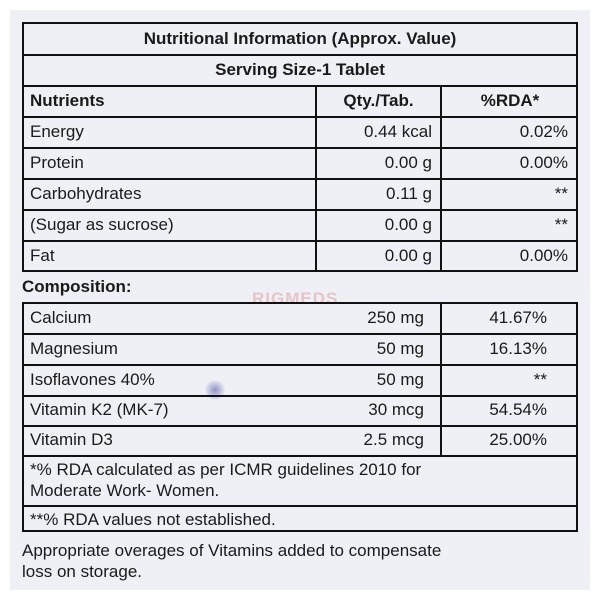 This screenshot has height=600, width=600. I want to click on header-nutrients: Nutrients, so click(67, 100).